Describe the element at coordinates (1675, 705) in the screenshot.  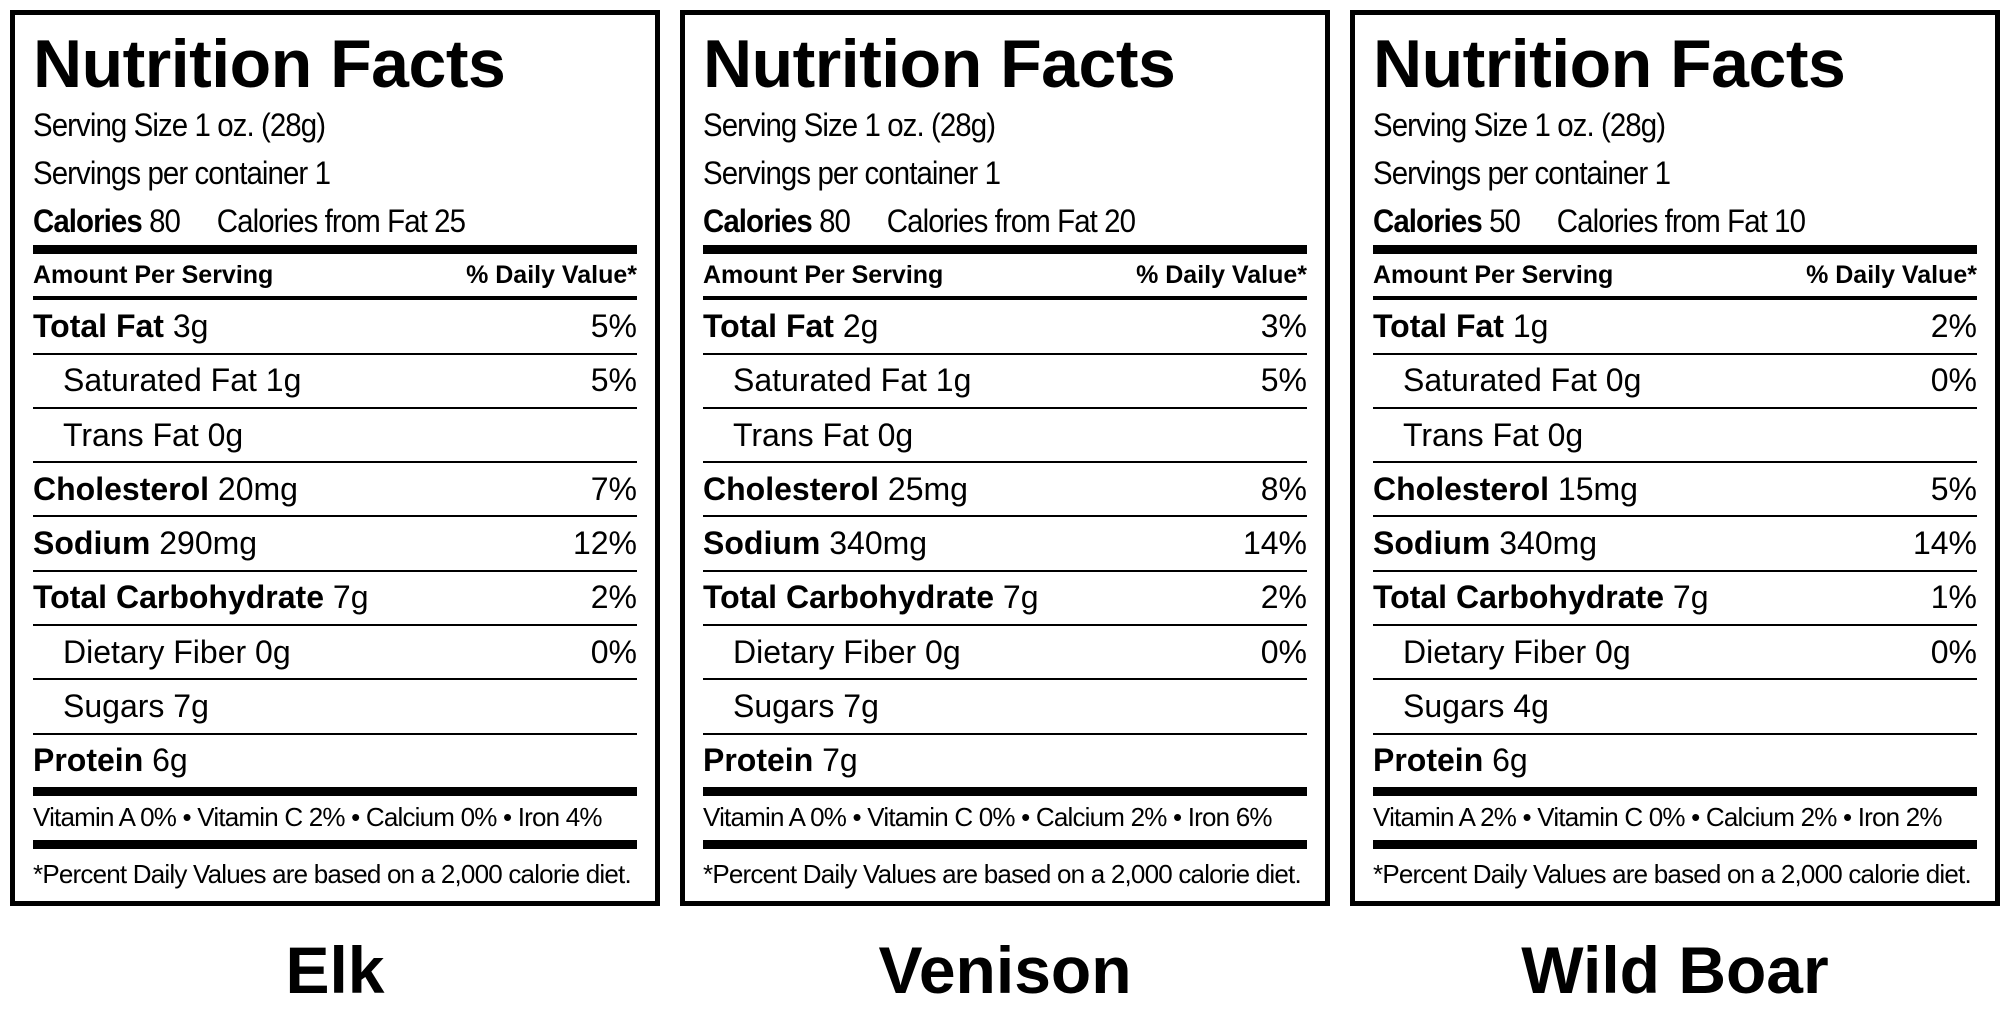
I see `nutrient-row: Sugars 4g` at that location.